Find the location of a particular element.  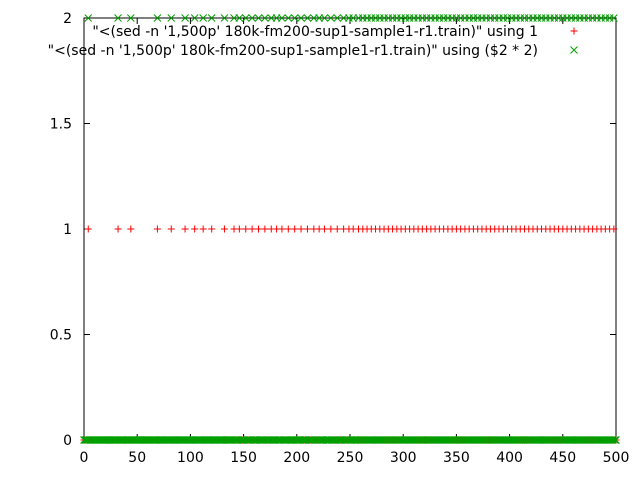

x-tick-label: 300 is located at coordinates (403, 458).